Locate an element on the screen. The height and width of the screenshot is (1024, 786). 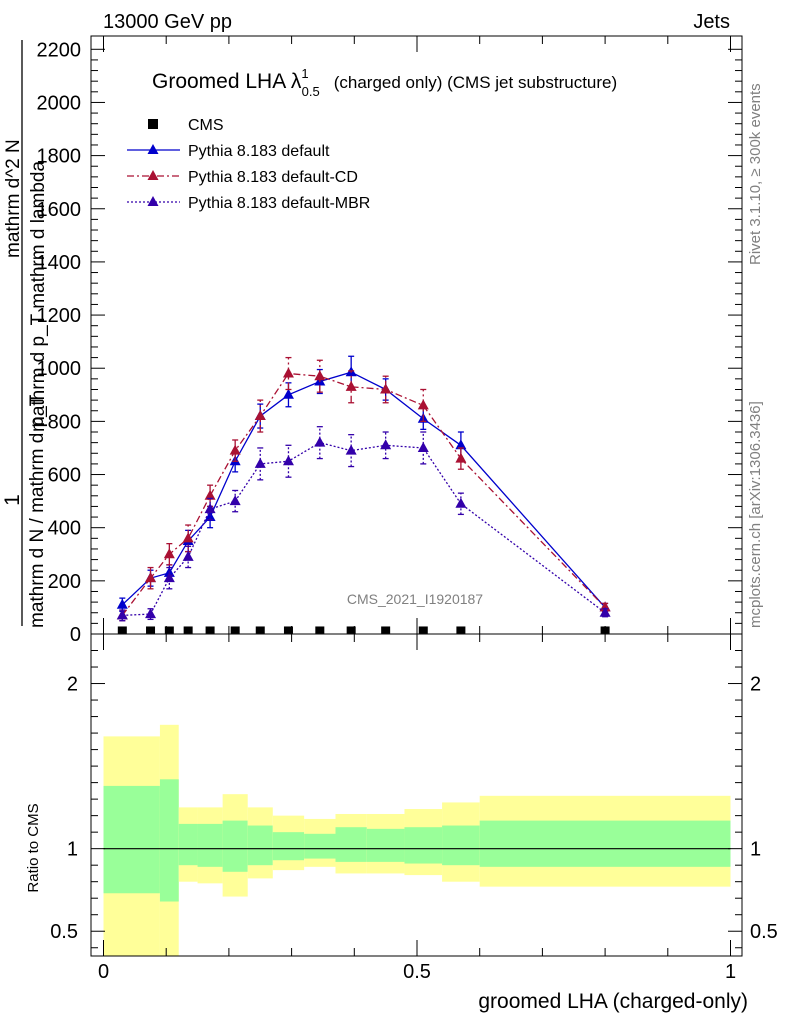
ylabel-fraction-numerator: mathrm d^2 N is located at coordinates (13, 198).